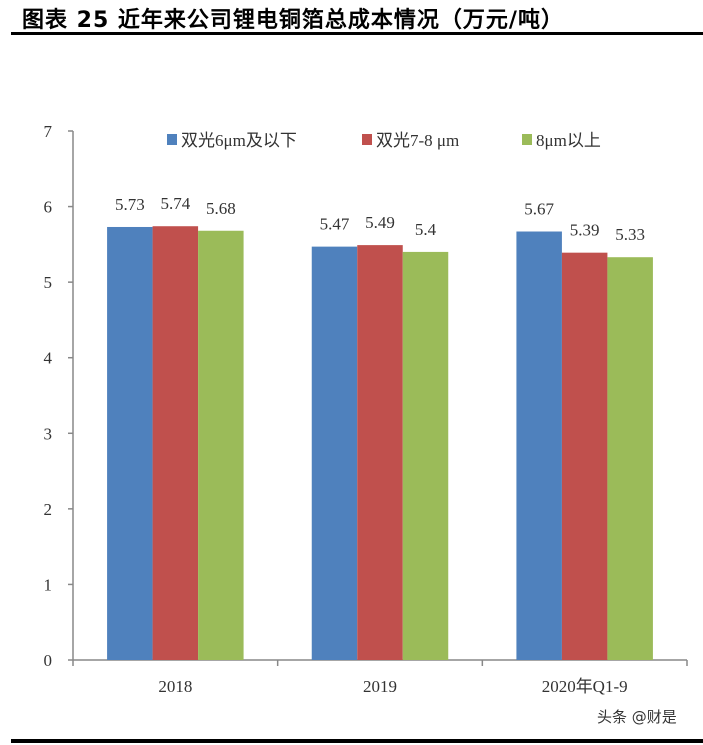 Image resolution: width=703 pixels, height=745 pixels. I want to click on legend-label: 8μm以上, so click(568, 140).